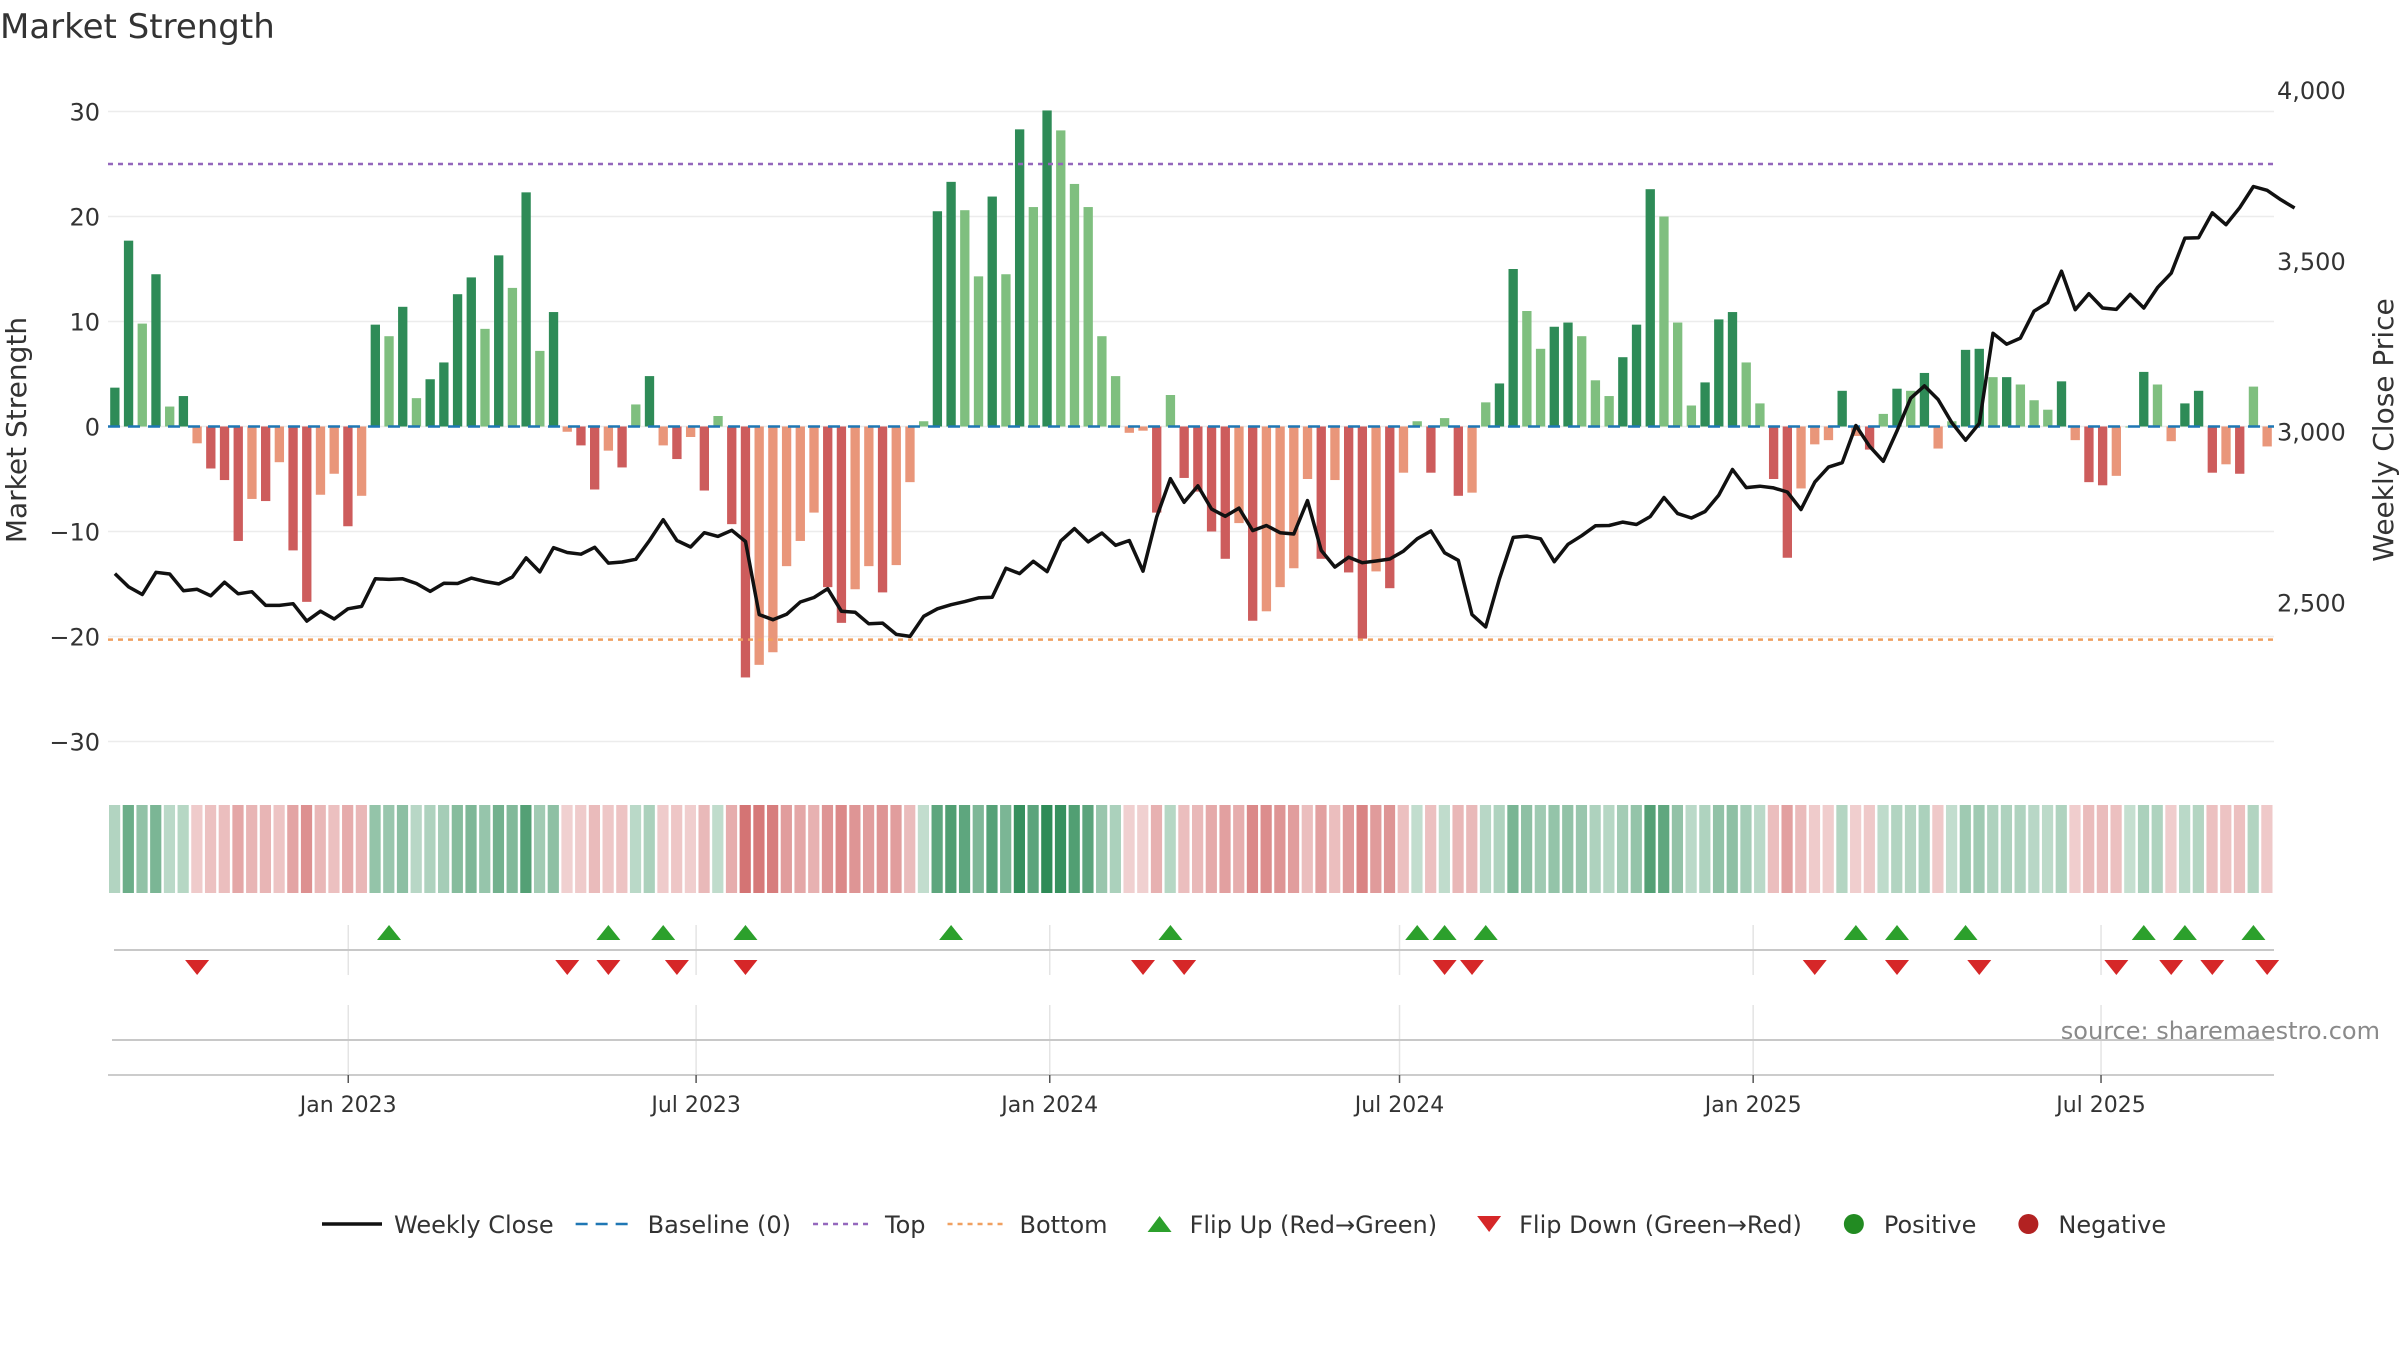 Image resolution: width=2400 pixels, height=1350 pixels. I want to click on y-tick-label-left: 0, so click(92, 428).